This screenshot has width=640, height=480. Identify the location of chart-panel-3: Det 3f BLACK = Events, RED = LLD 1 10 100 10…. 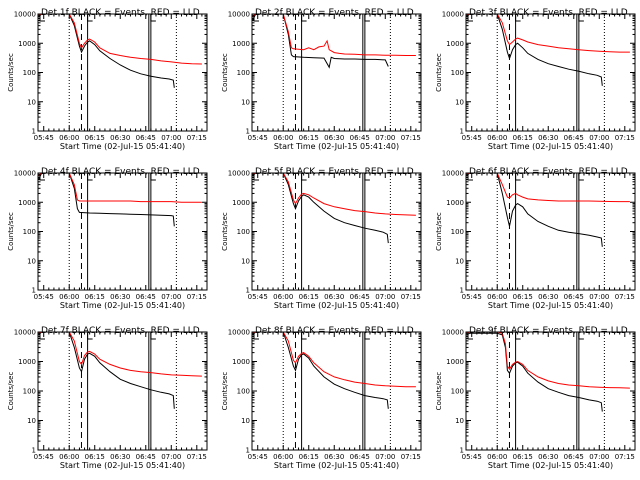
(535, 79).